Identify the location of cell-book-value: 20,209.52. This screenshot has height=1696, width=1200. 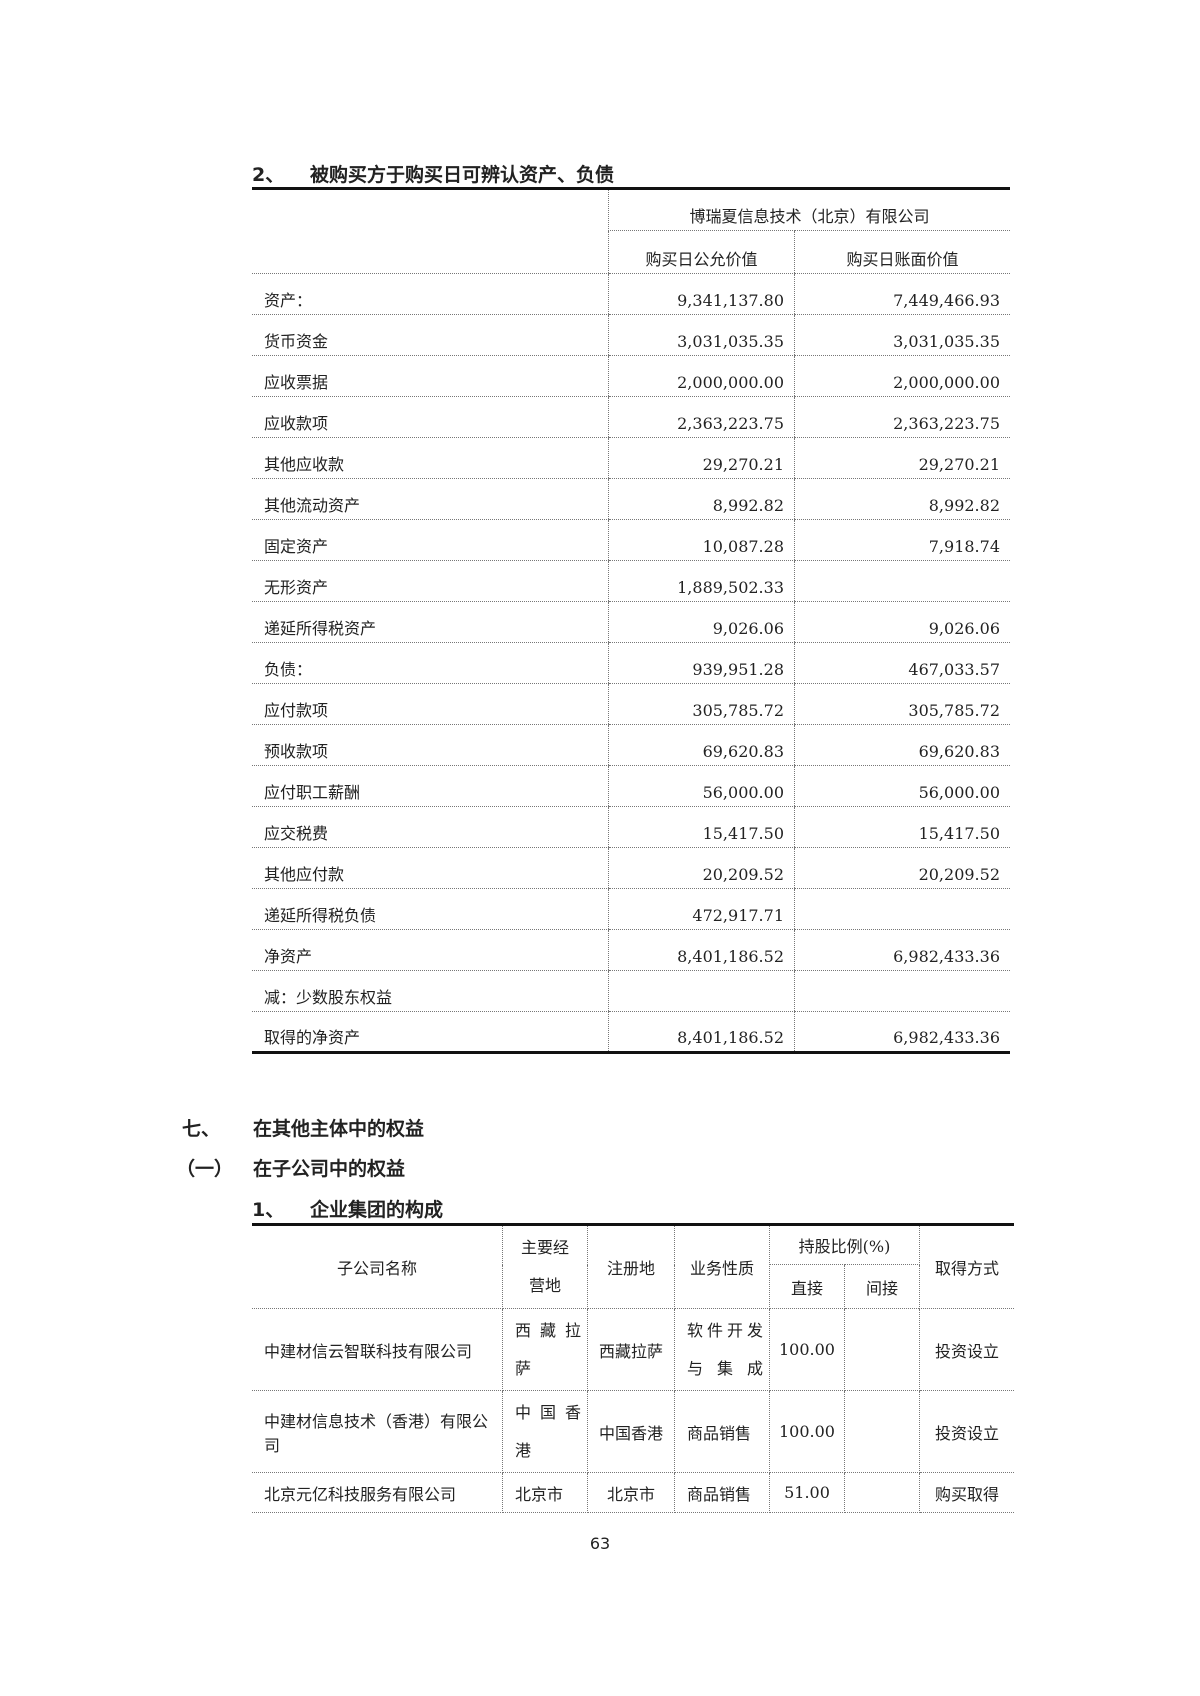
(902, 868).